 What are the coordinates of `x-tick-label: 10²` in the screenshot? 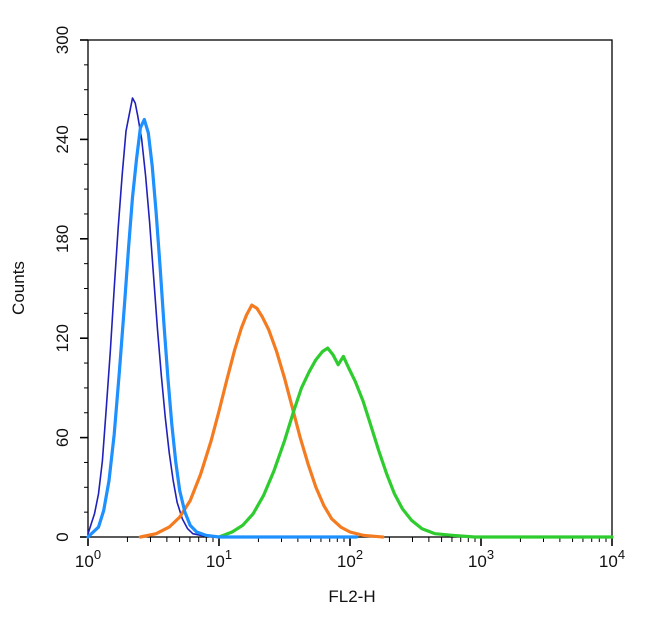 It's located at (350, 559).